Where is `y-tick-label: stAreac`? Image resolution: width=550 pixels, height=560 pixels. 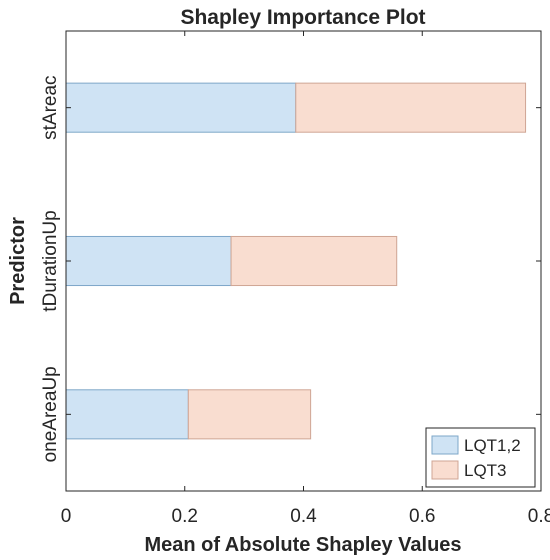 y-tick-label: stAreac is located at coordinates (50, 107).